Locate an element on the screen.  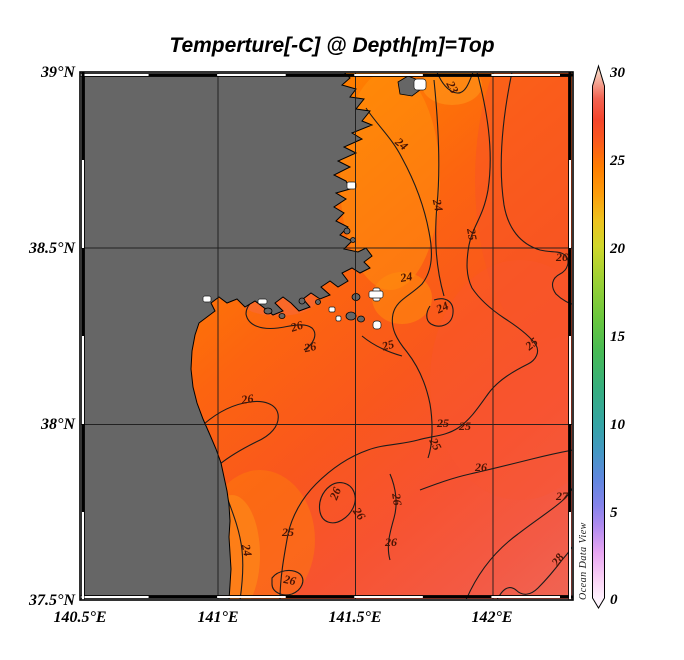
y-tick-39N: 39°N is located at coordinates (58, 72).